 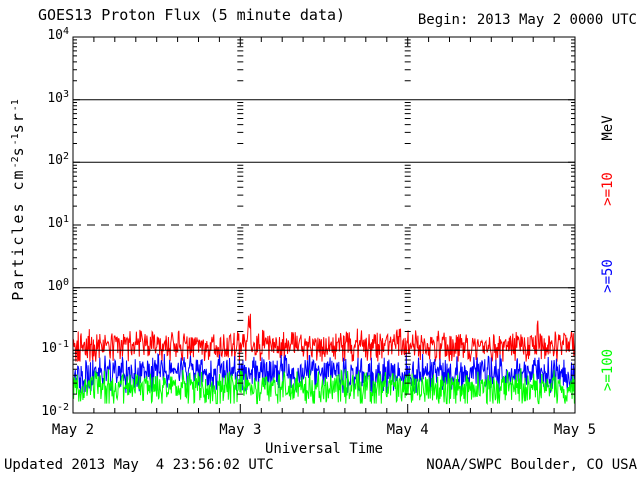 I want to click on begin-timestamp: Begin: 2013 May 2 0000 UTC, so click(x=527, y=20).